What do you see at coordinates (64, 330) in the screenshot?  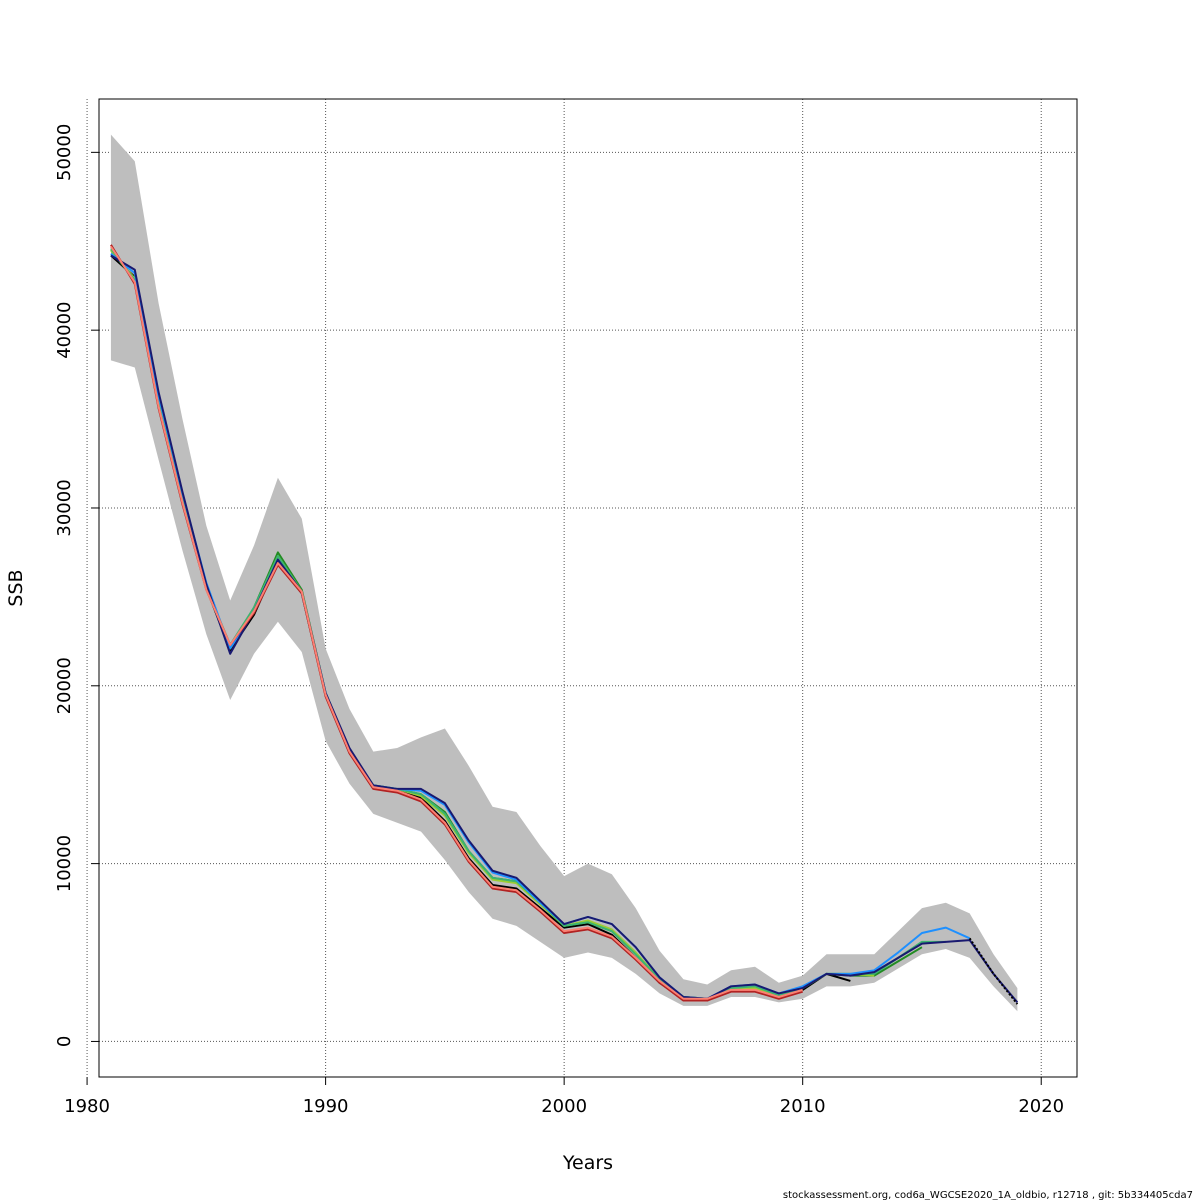 I see `y-tick-label: 40000` at bounding box center [64, 330].